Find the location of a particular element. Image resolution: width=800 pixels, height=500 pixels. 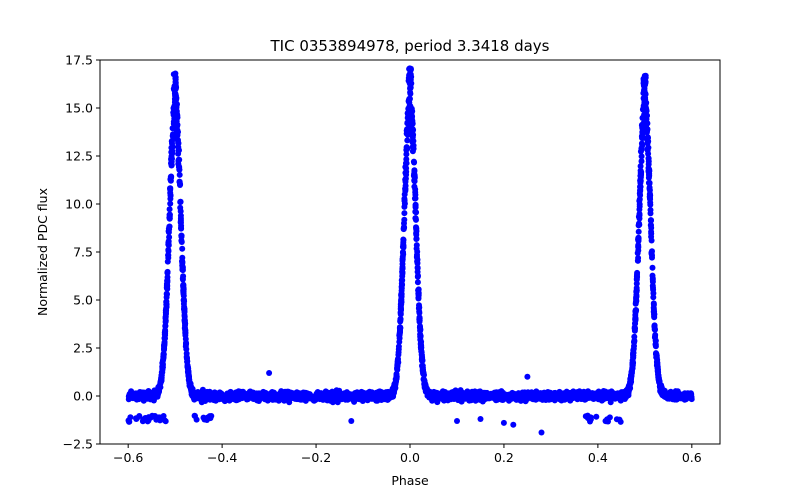

y-tick-label: 7.5 is located at coordinates (83, 252).